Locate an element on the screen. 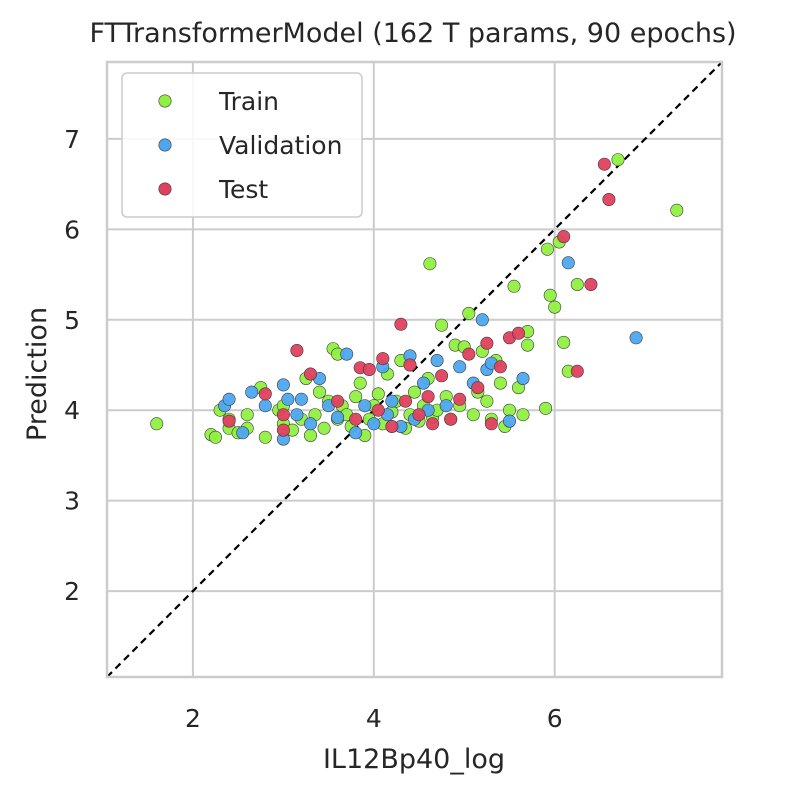  legend-marker-train is located at coordinates (165, 101).